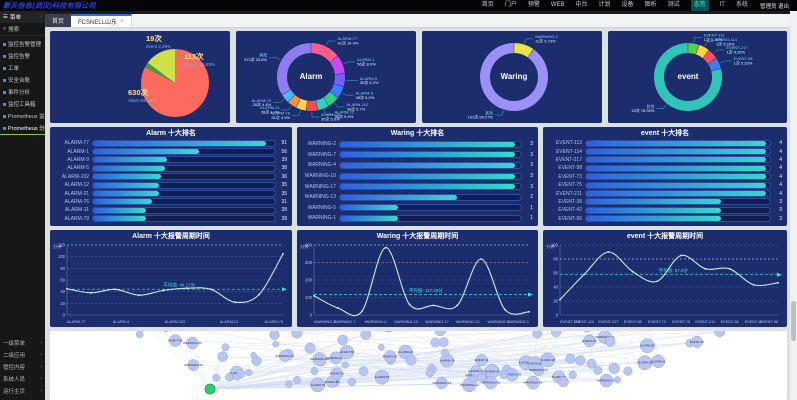 This screenshot has height=400, width=797. What do you see at coordinates (533, 5) in the screenshot?
I see `top-menu-item: 预警` at bounding box center [533, 5].